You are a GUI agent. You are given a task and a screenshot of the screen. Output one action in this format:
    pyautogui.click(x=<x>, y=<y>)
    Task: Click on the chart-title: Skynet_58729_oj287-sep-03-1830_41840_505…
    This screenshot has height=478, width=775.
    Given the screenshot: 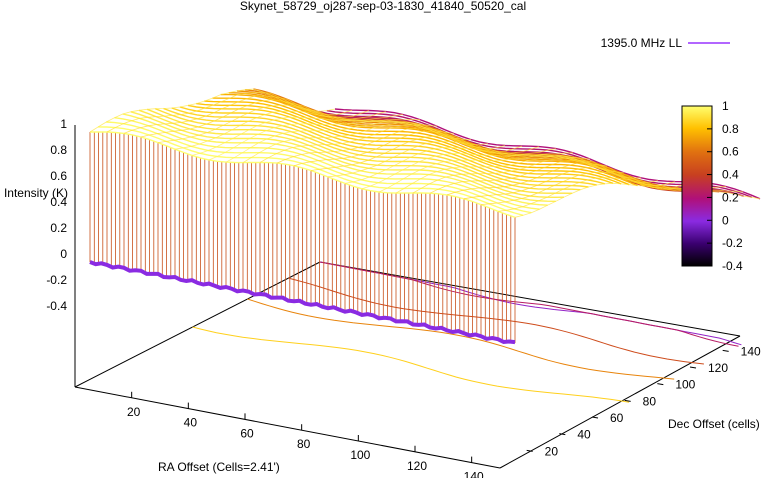 What is the action you would take?
    pyautogui.click(x=383, y=6)
    